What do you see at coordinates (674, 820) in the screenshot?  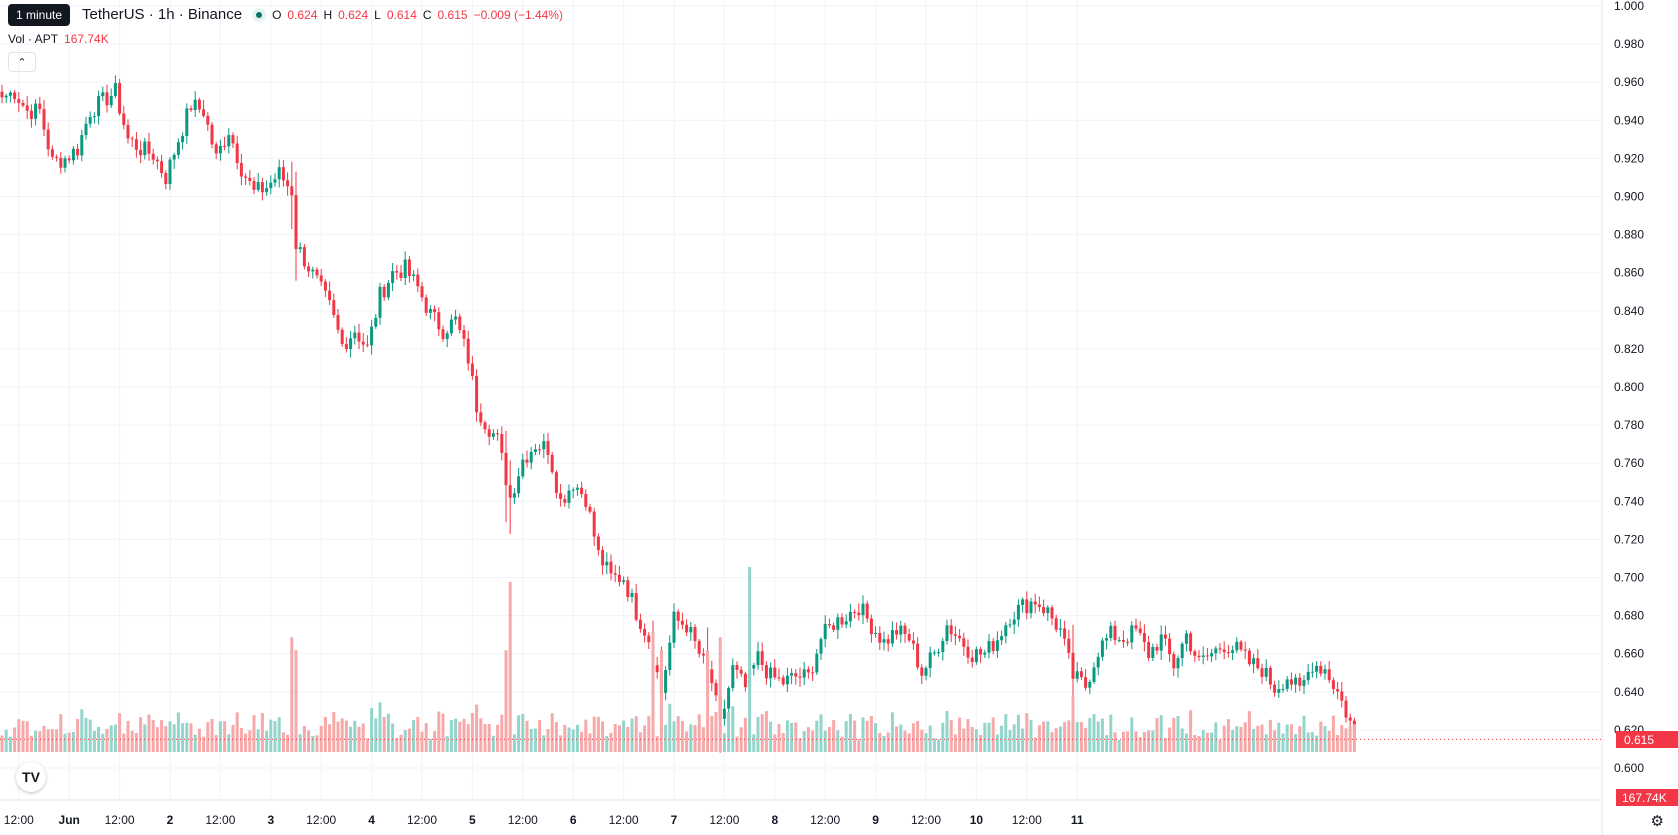 I see `x-tick-label: 7` at bounding box center [674, 820].